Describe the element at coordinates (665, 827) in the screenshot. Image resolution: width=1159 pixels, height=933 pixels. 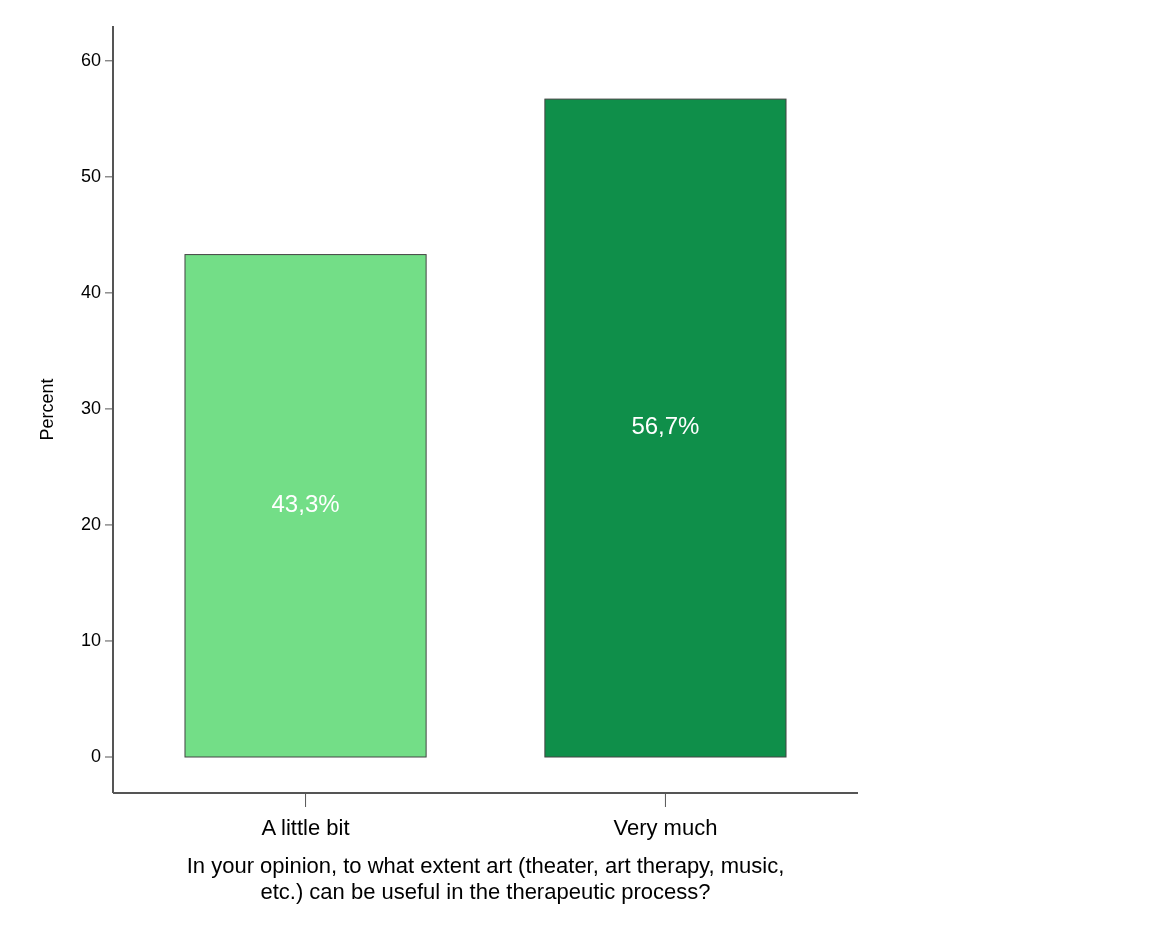
I see `x-tick-label: Very much` at that location.